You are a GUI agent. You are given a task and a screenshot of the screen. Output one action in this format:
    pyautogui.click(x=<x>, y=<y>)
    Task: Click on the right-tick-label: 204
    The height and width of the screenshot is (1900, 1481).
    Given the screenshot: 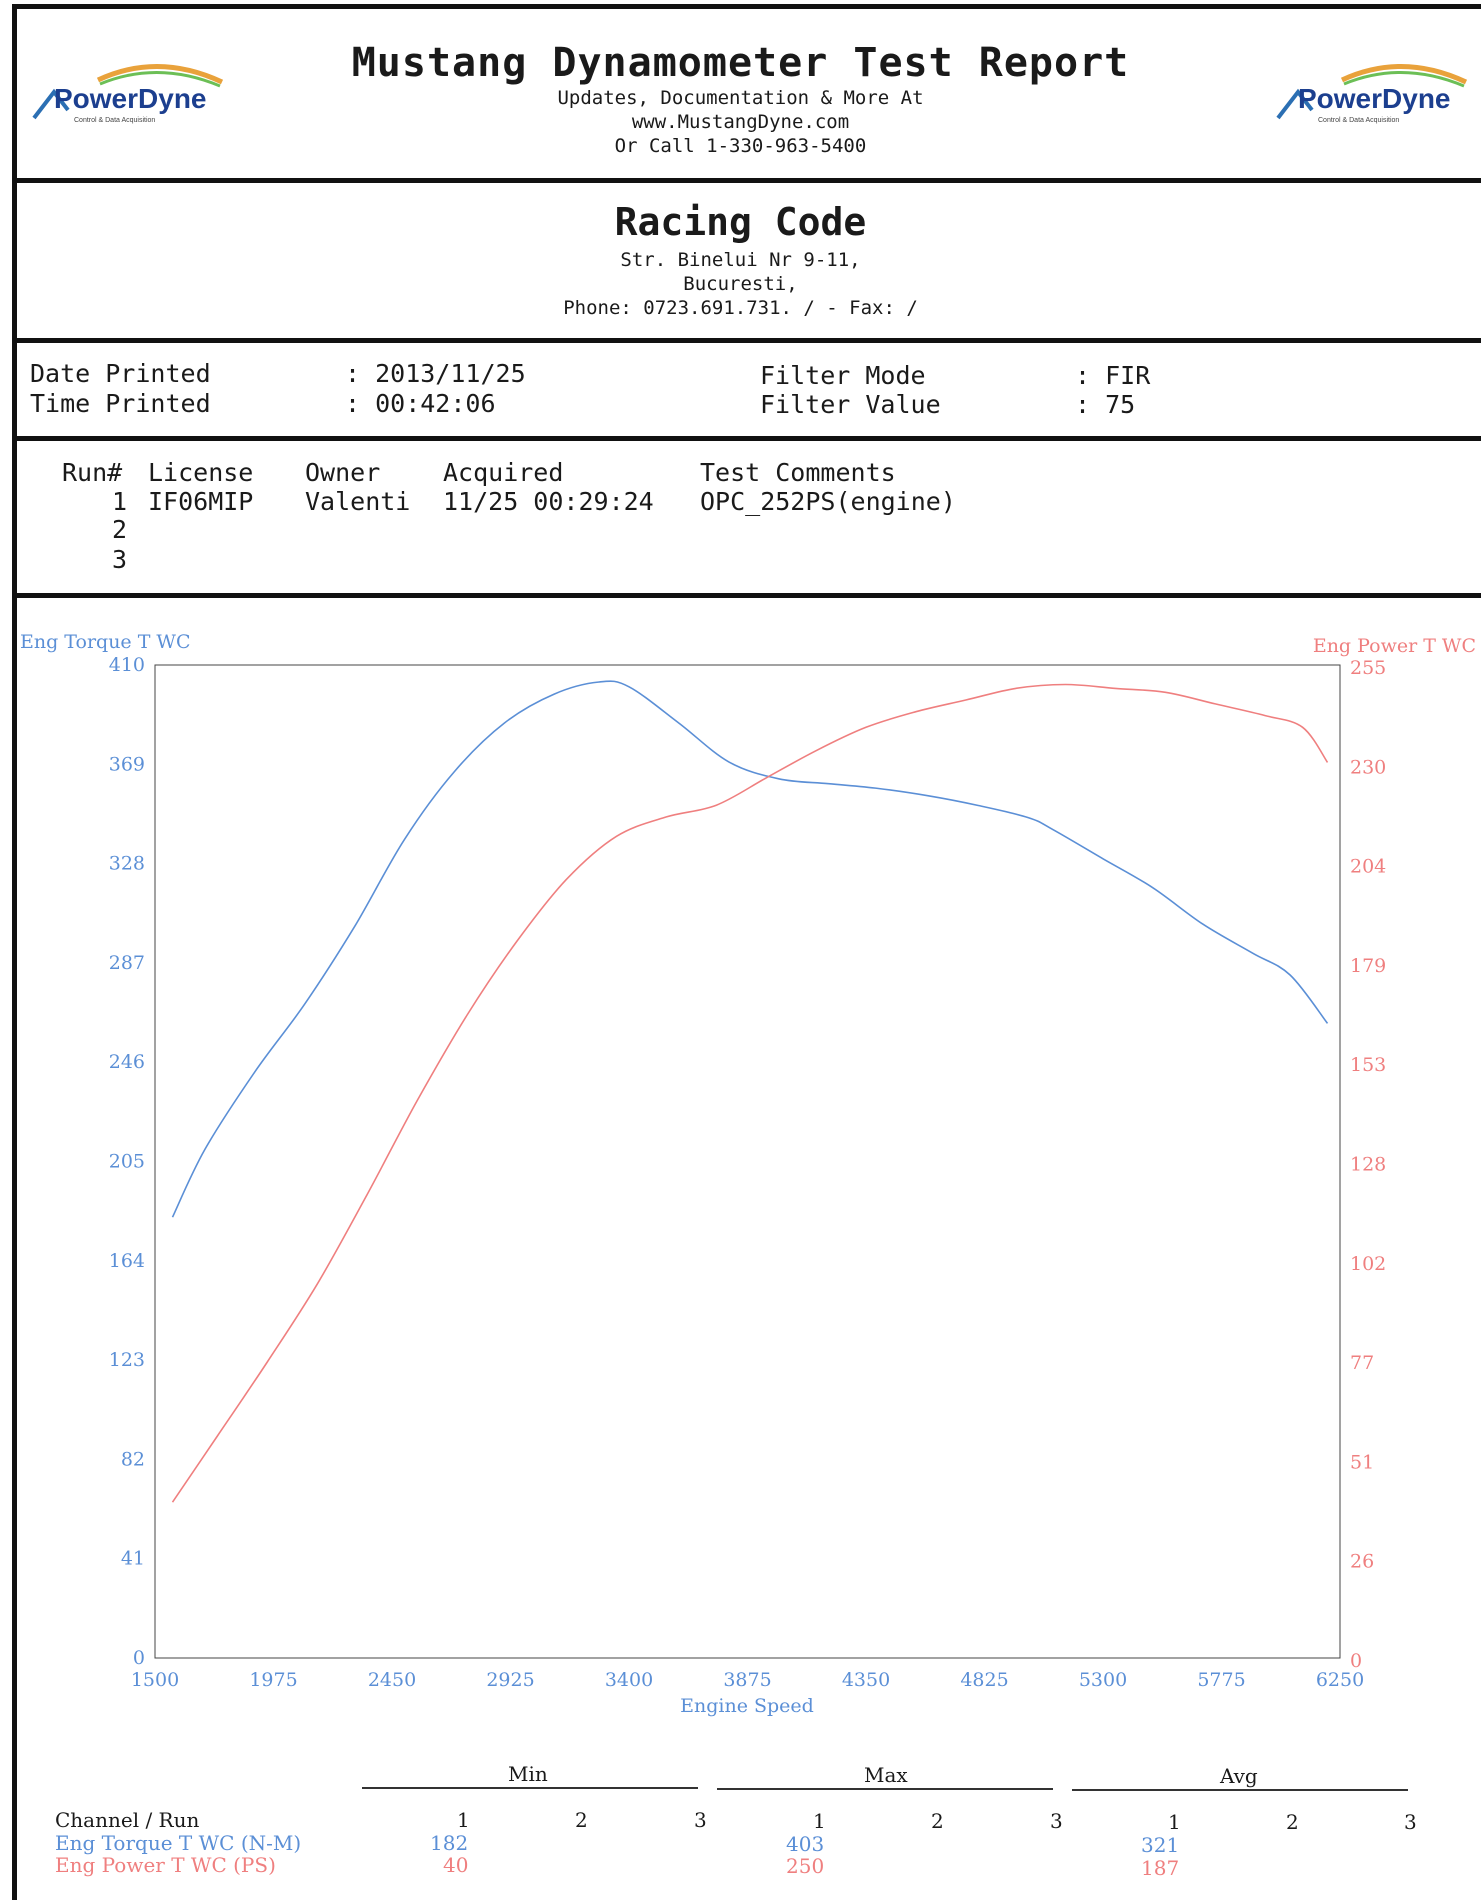 What is the action you would take?
    pyautogui.click(x=1368, y=867)
    